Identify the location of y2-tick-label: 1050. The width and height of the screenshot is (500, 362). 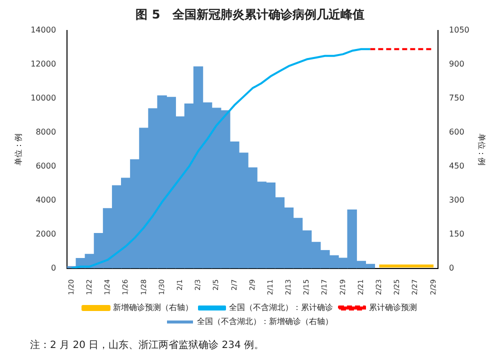
(459, 29).